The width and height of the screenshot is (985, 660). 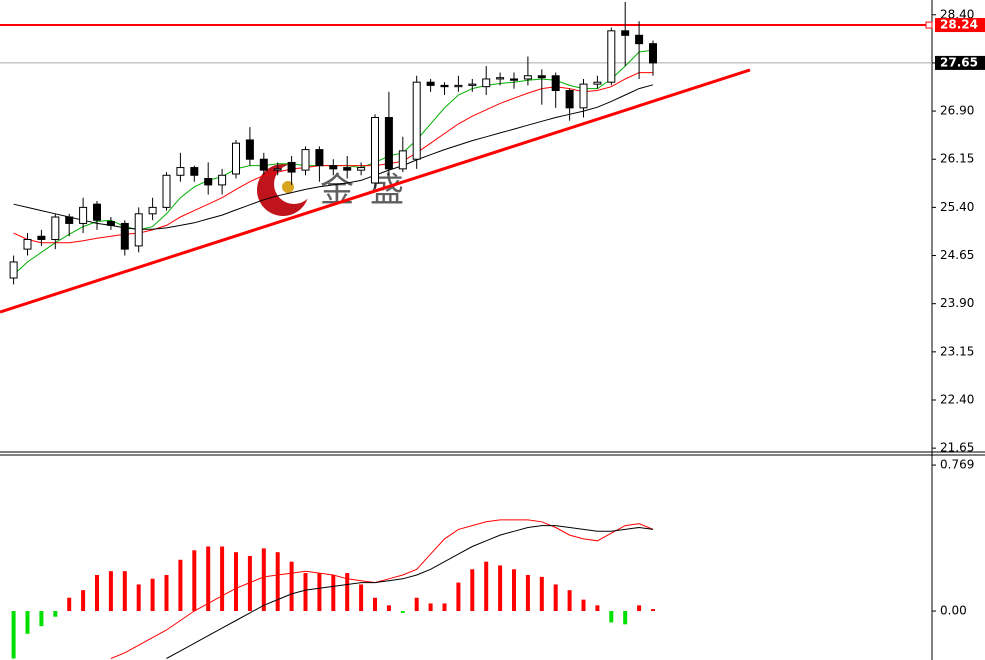 I want to click on price-label: 28.24, so click(x=959, y=25).